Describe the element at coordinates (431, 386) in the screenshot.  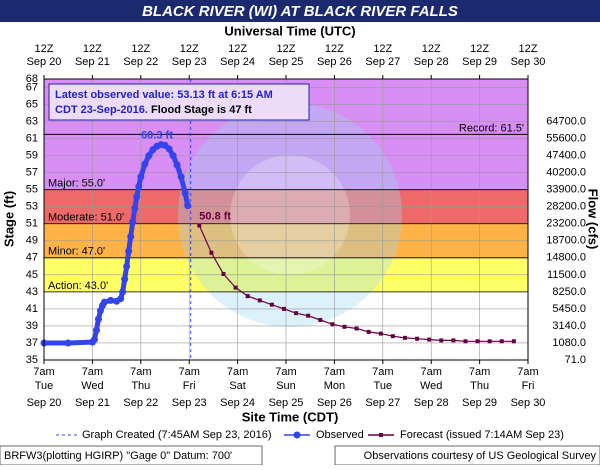
I see `x-tick-weekday: Wed` at that location.